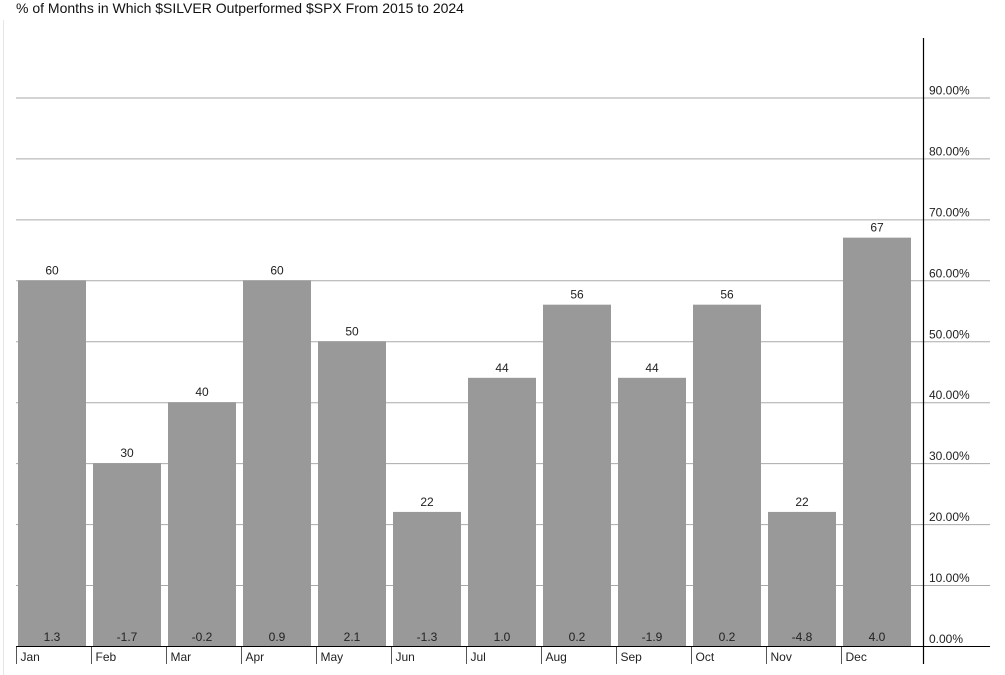 This screenshot has height=675, width=1005. I want to click on x-tick-label: Apr, so click(255, 657).